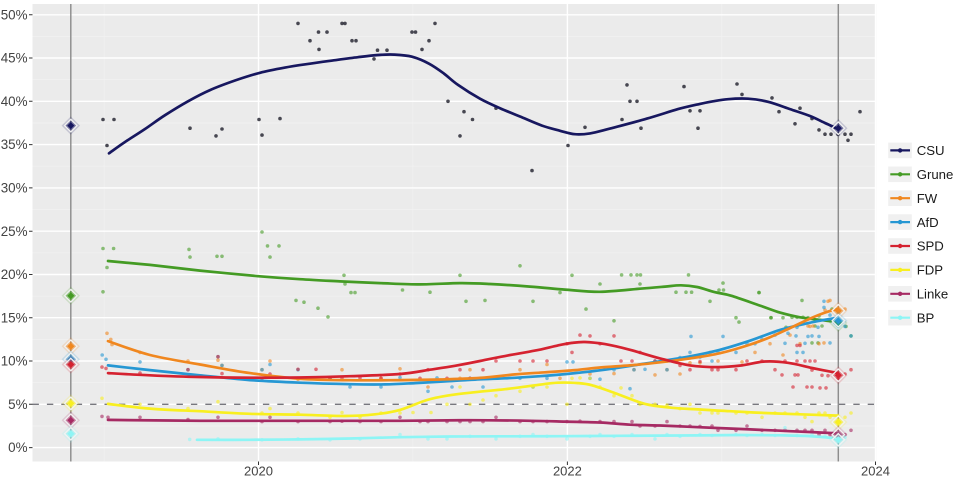 The image size is (960, 485). I want to click on svg-text: 30%, so click(14, 188).